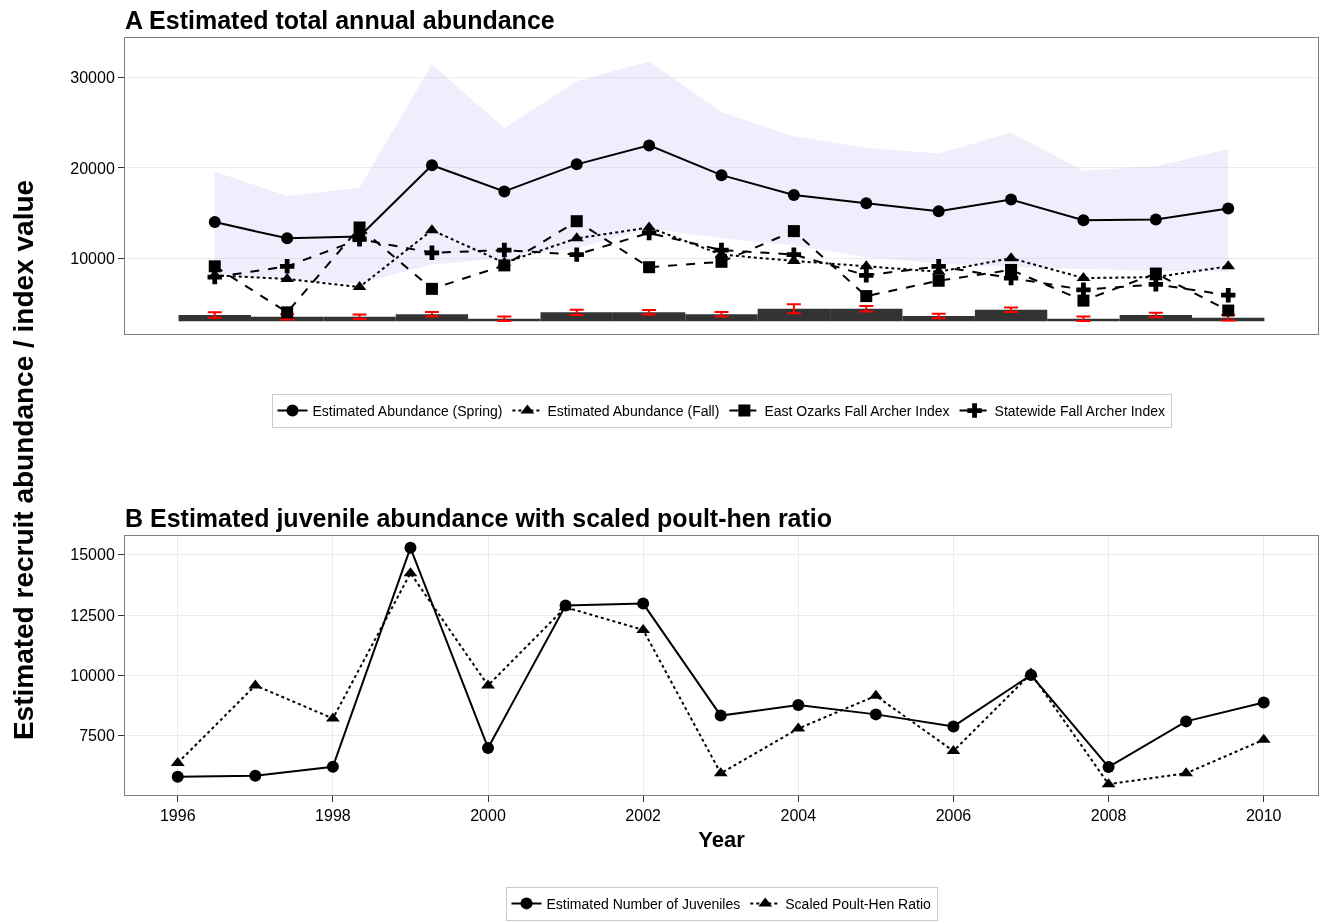 This screenshot has width=1320, height=923. What do you see at coordinates (92, 168) in the screenshot?
I see `y-tick-label: 20000` at bounding box center [92, 168].